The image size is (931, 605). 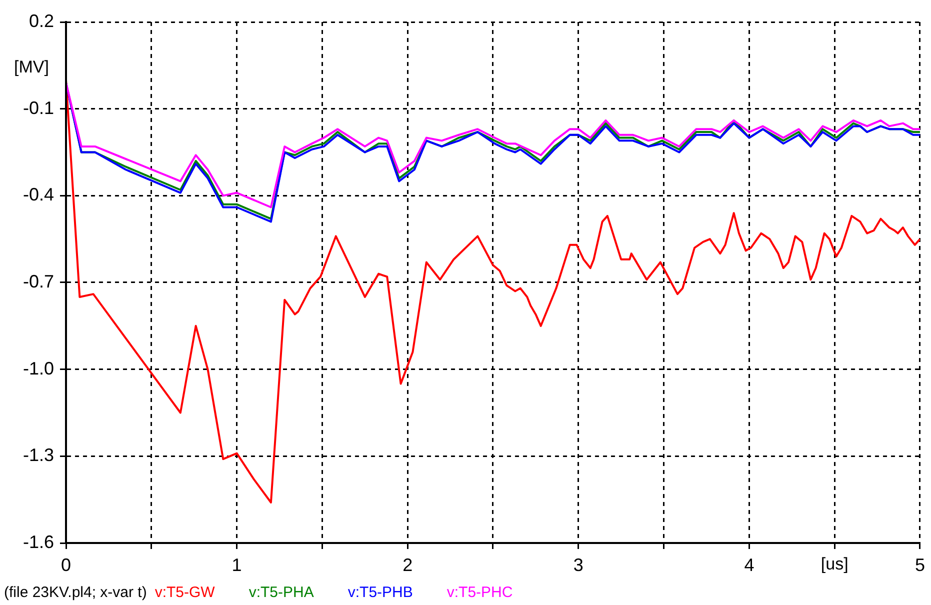 What do you see at coordinates (41, 20) in the screenshot?
I see `y-tick-label: 0.2` at bounding box center [41, 20].